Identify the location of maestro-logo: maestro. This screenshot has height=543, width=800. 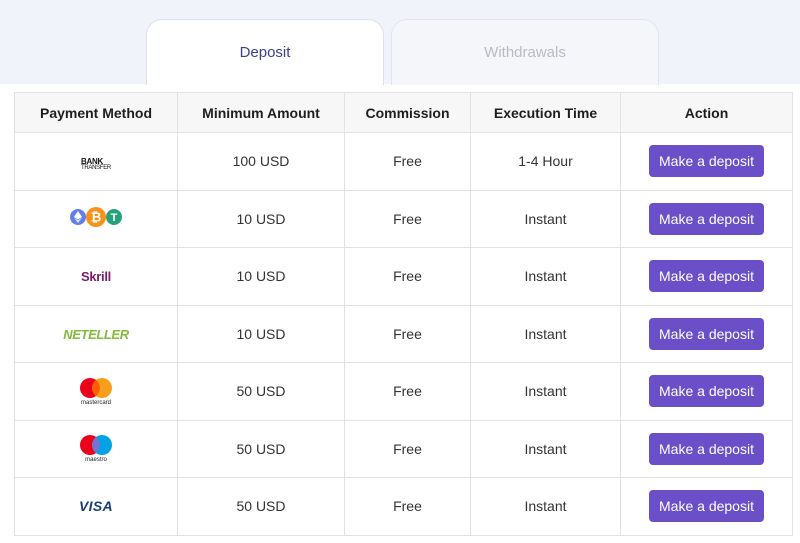
(96, 448).